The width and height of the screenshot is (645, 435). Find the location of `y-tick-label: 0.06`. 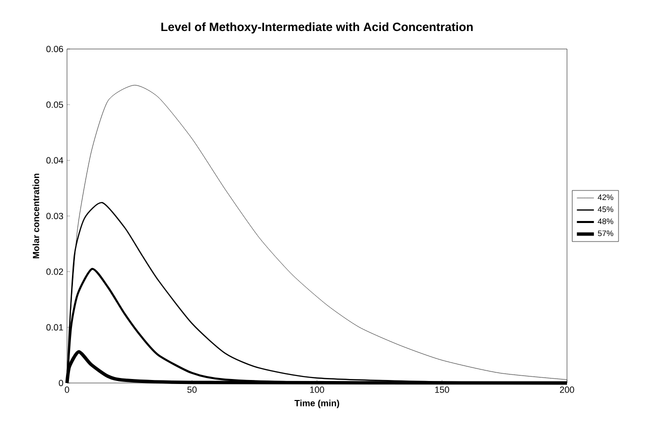

y-tick-label: 0.06 is located at coordinates (55, 49).